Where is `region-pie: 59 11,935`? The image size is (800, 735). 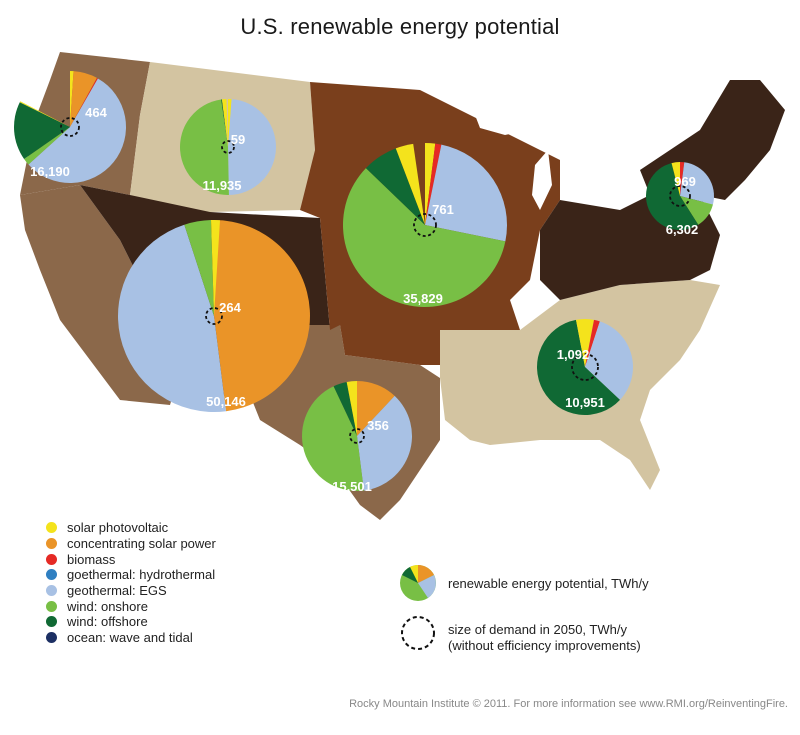 region-pie: 59 11,935 is located at coordinates (228, 147).